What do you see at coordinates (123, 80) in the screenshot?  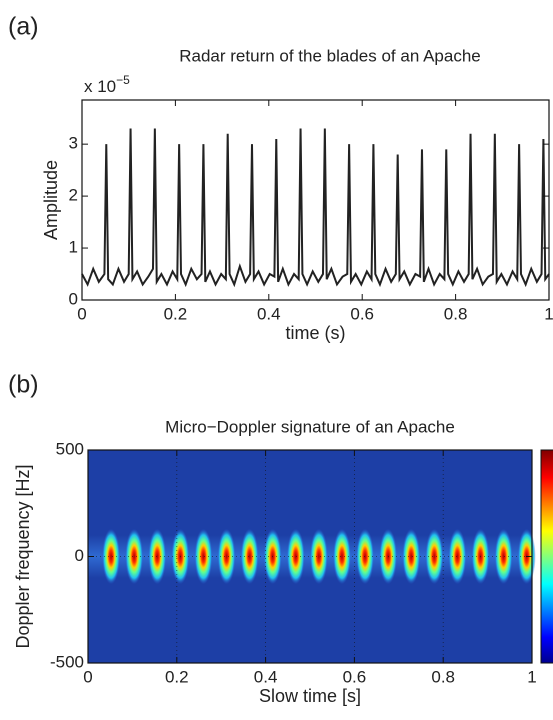 I see `multiplier-exponent: −5` at bounding box center [123, 80].